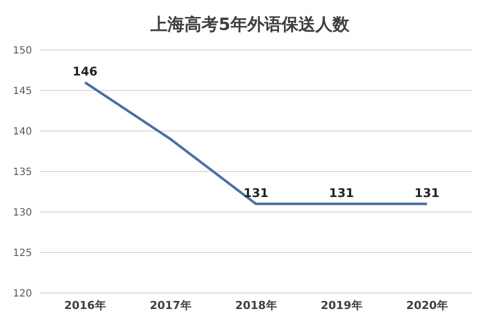 This screenshot has height=331, width=500. Describe the element at coordinates (22, 172) in the screenshot. I see `y-tick-label: 135` at that location.